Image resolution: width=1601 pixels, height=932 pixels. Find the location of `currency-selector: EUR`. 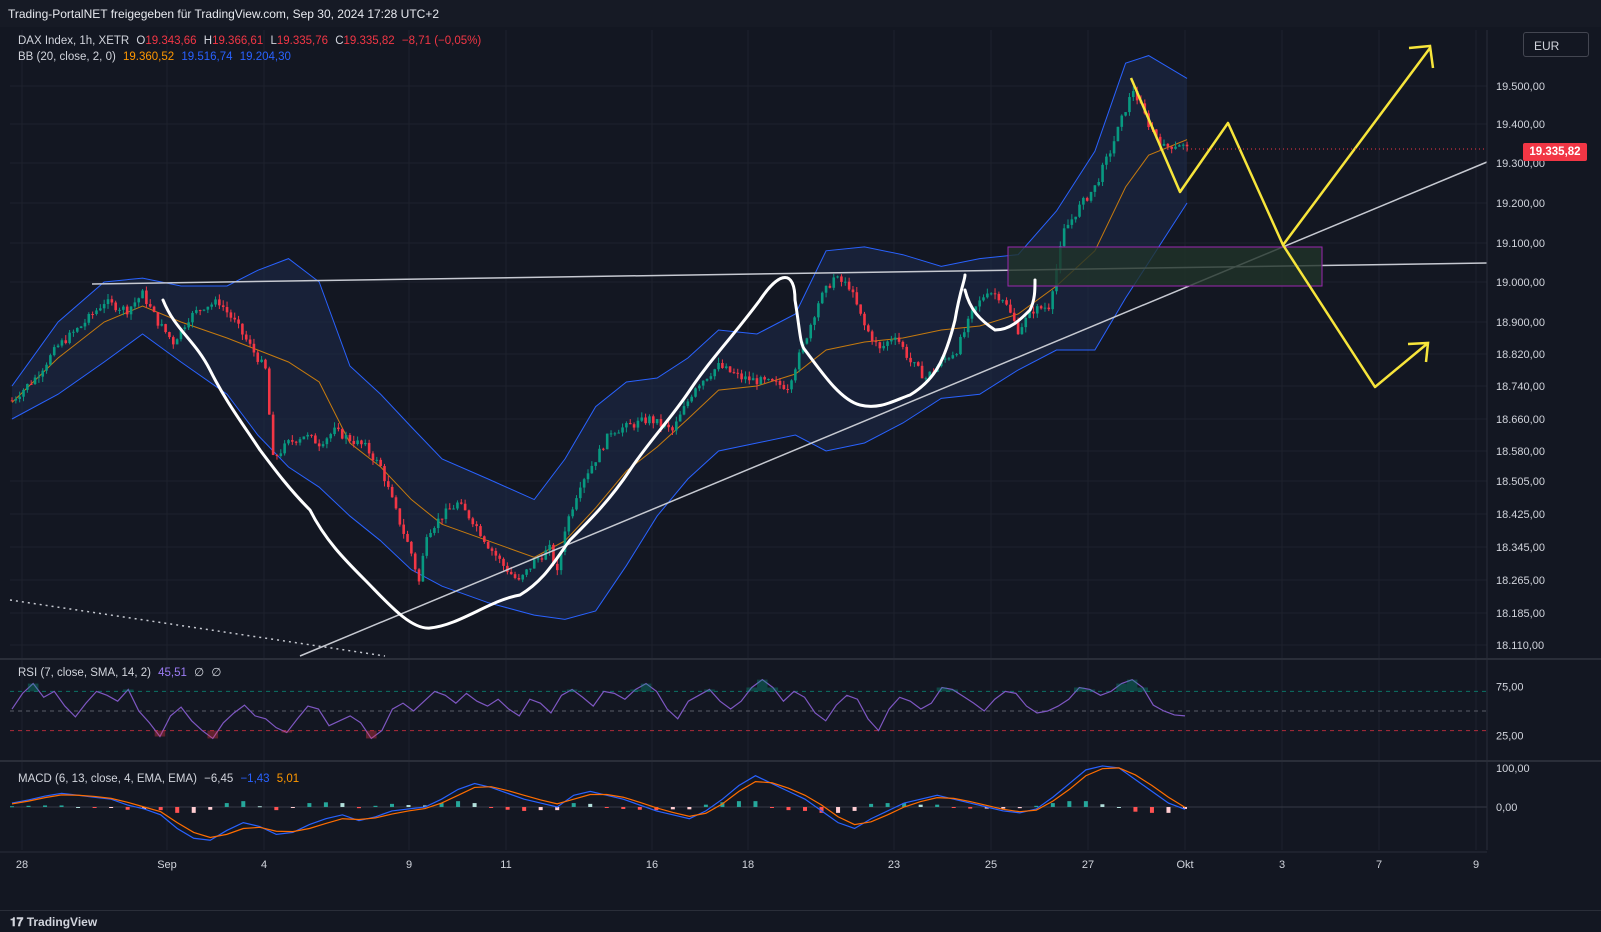

currency-selector: EUR is located at coordinates (1556, 44).